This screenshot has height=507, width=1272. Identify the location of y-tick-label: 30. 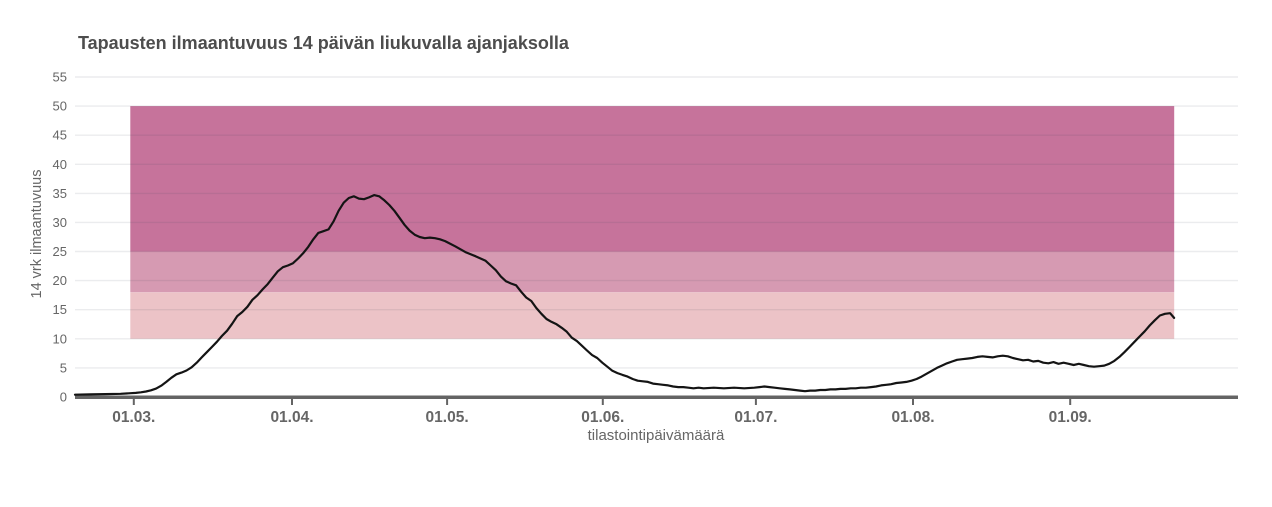
(60, 222).